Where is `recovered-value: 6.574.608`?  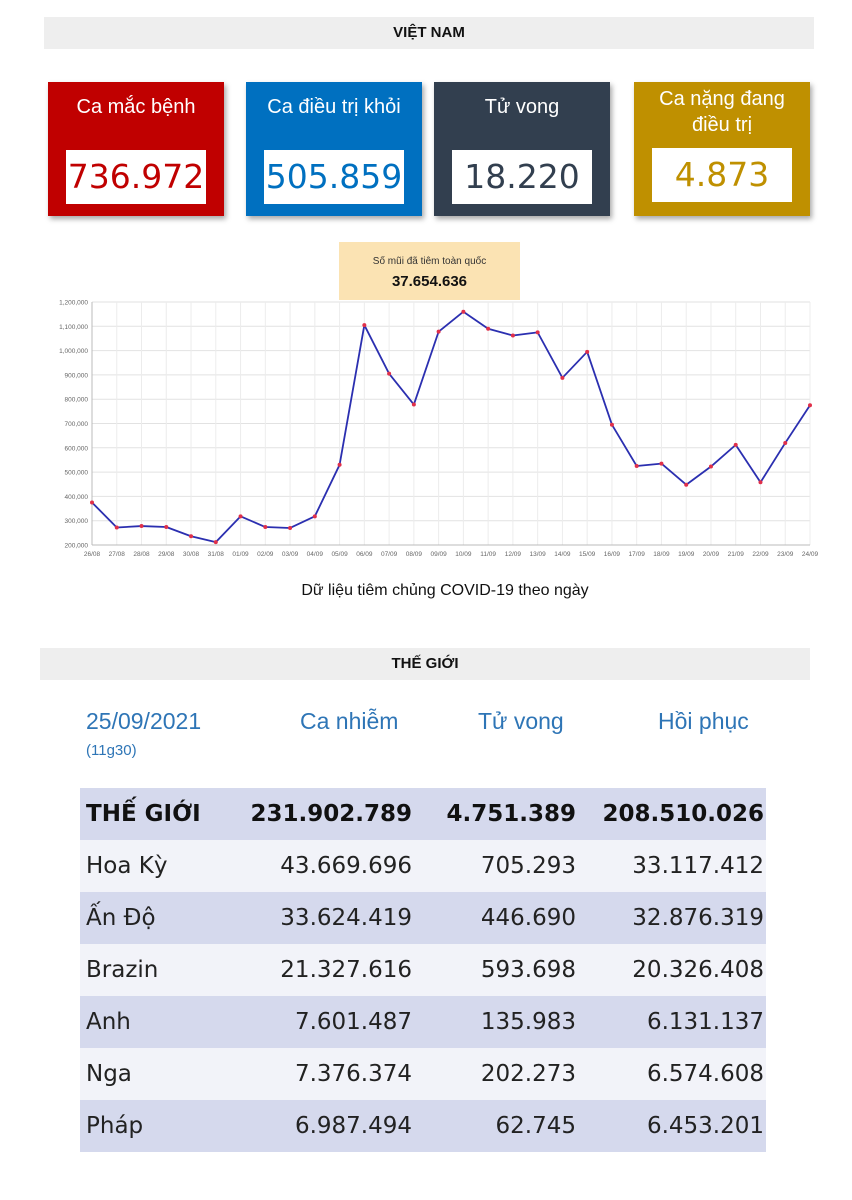
recovered-value: 6.574.608 is located at coordinates (705, 1074).